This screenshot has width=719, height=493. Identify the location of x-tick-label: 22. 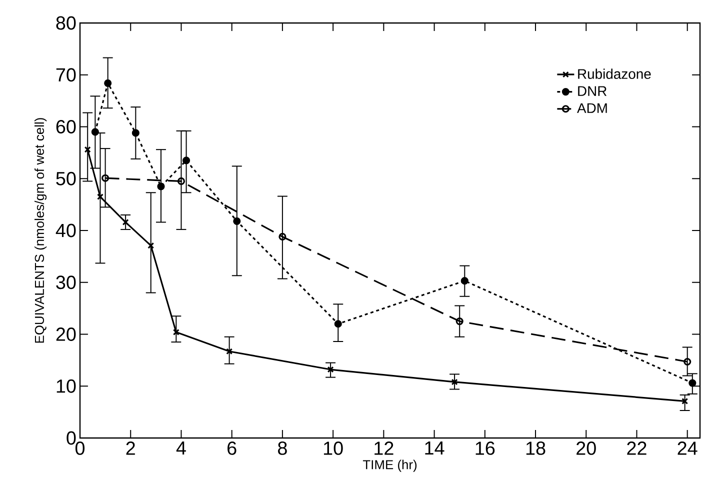
(636, 448).